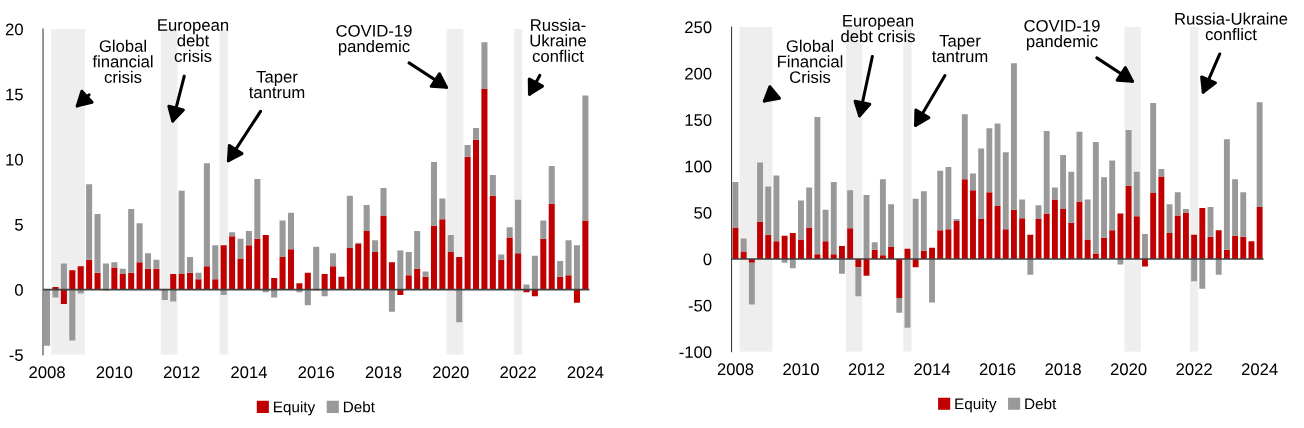  I want to click on y-tick-label: 20, so click(14, 29).